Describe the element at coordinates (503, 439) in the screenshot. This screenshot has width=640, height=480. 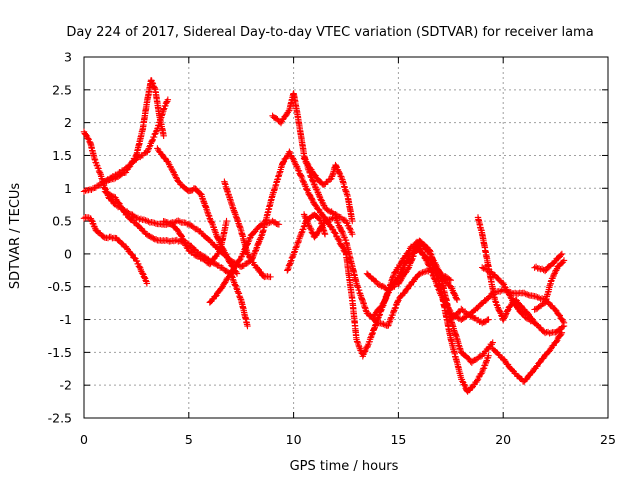
I see `x-tick-label: 20` at that location.